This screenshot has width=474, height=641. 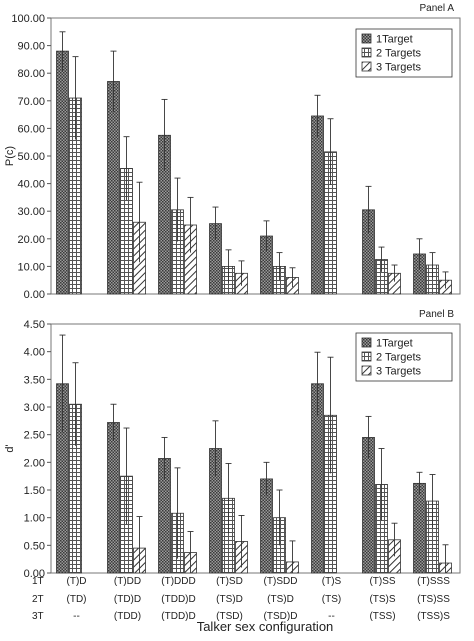 What do you see at coordinates (382, 581) in the screenshot?
I see `config-cell: (T)SS` at bounding box center [382, 581].